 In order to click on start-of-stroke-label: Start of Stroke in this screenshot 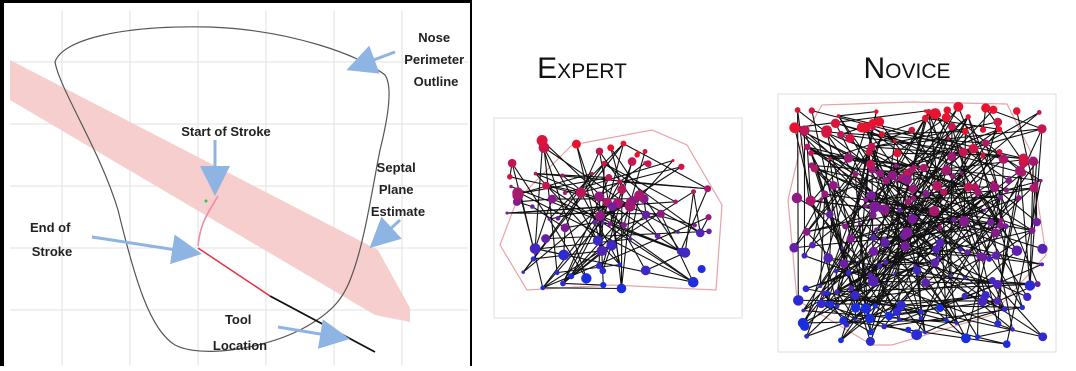, I will do `click(226, 131)`.